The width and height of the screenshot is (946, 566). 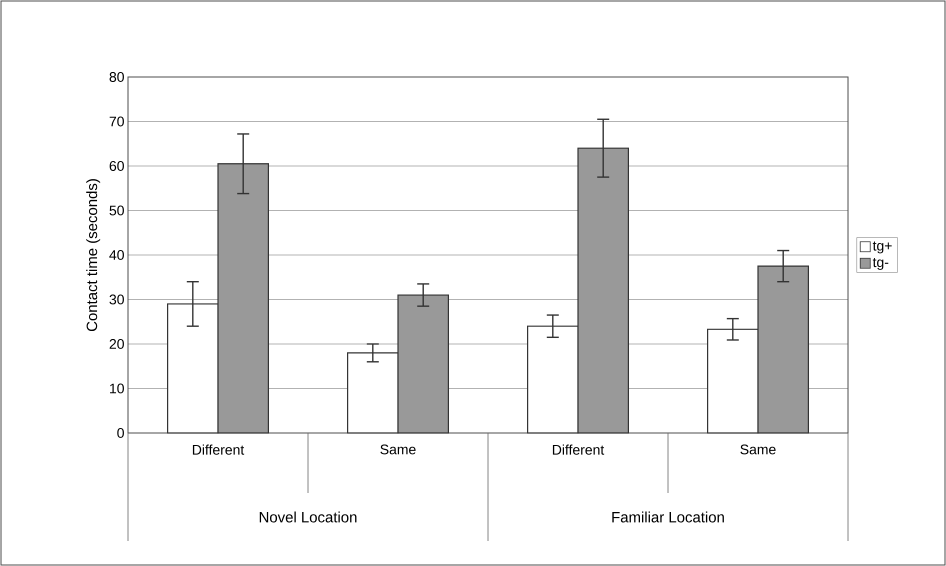 What do you see at coordinates (880, 264) in the screenshot?
I see `legend-label: tg-` at bounding box center [880, 264].